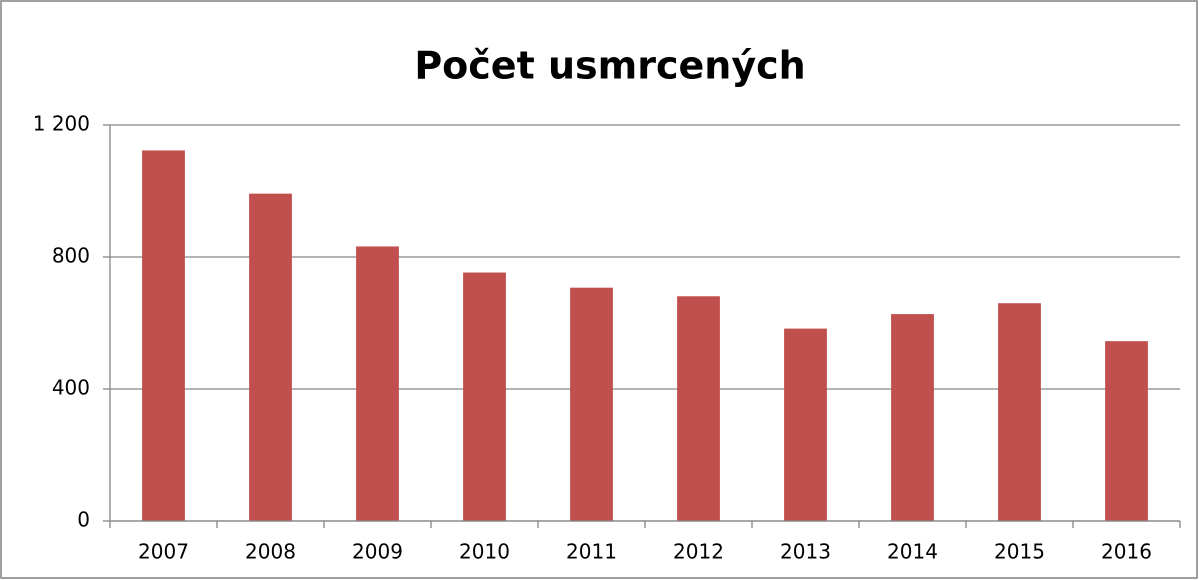 This screenshot has width=1199, height=580. Describe the element at coordinates (1126, 552) in the screenshot. I see `x-tick-label: 2016` at that location.